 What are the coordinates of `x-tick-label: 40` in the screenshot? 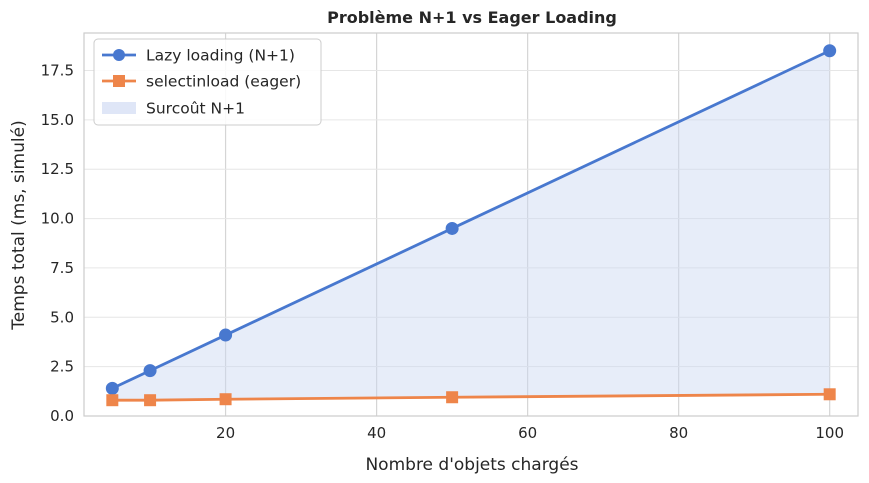 It's located at (376, 433).